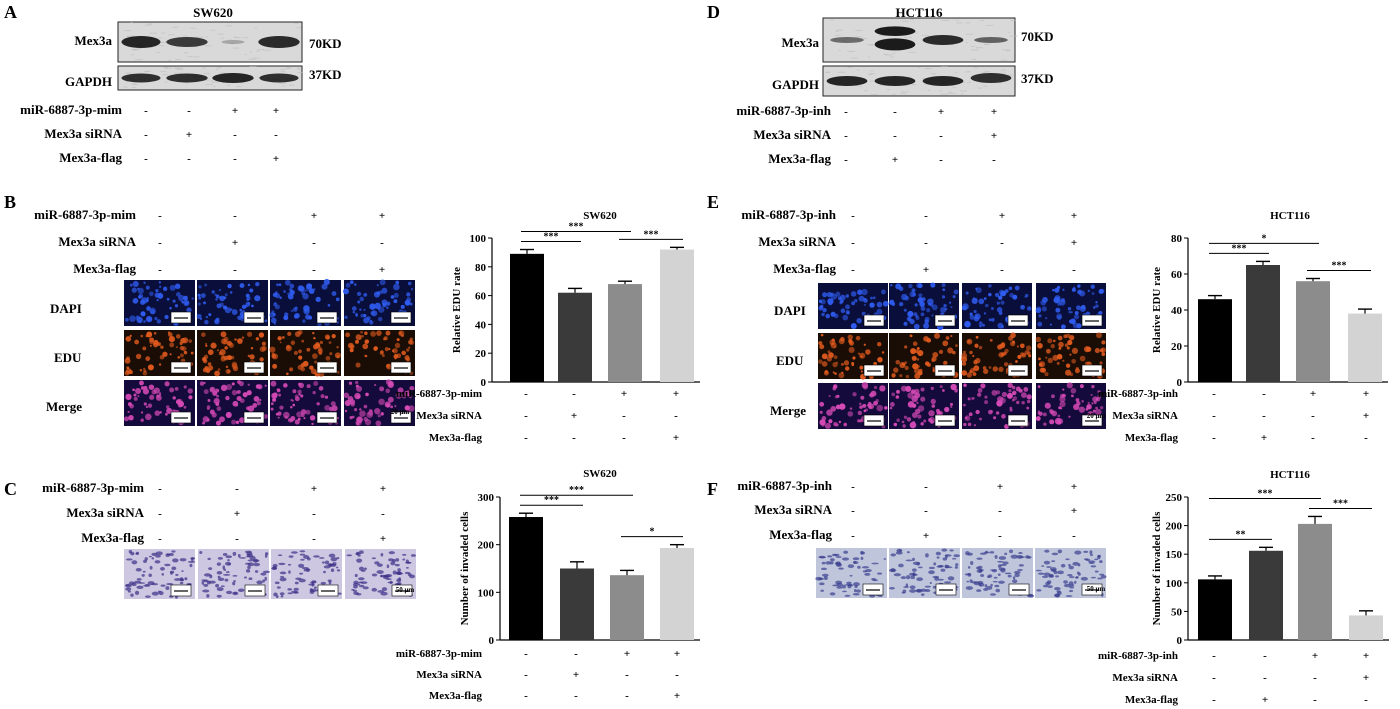 Image resolution: width=1400 pixels, height=709 pixels. What do you see at coordinates (1157, 310) in the screenshot?
I see `y-axis-label: Relative EDU rate` at bounding box center [1157, 310].